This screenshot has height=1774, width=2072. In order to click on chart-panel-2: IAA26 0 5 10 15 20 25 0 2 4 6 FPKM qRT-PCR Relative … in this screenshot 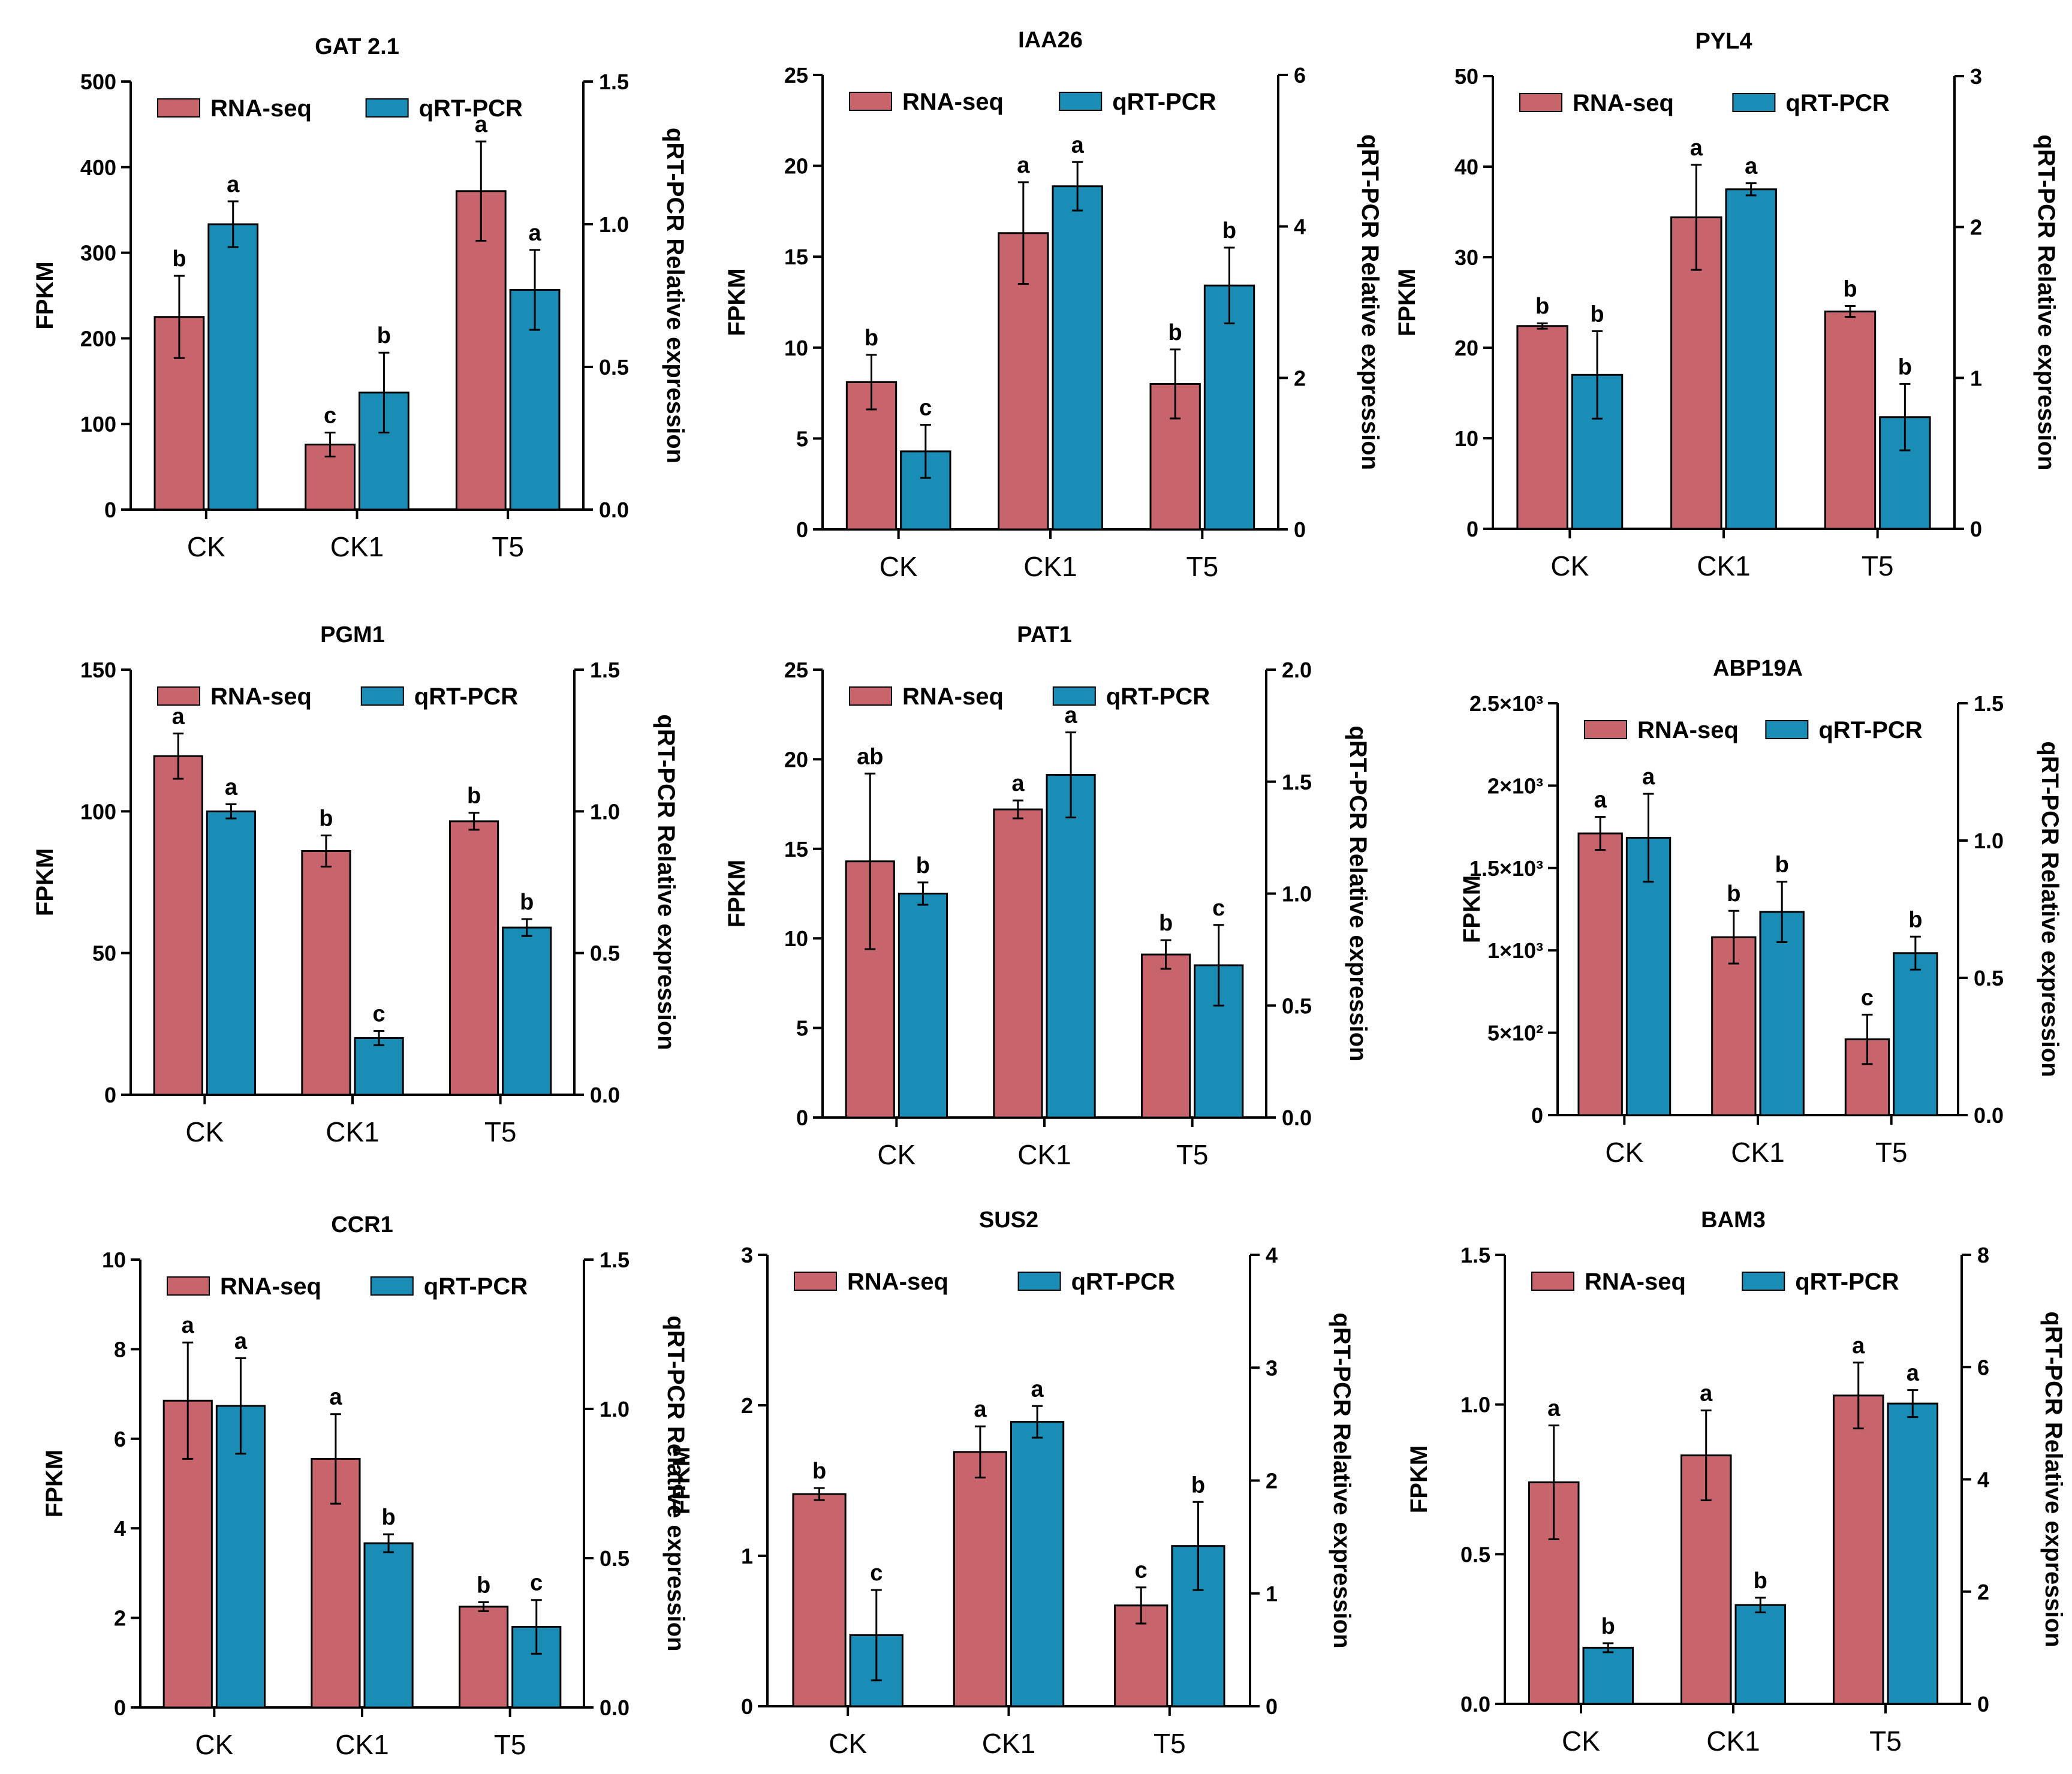, I will do `click(1053, 305)`.